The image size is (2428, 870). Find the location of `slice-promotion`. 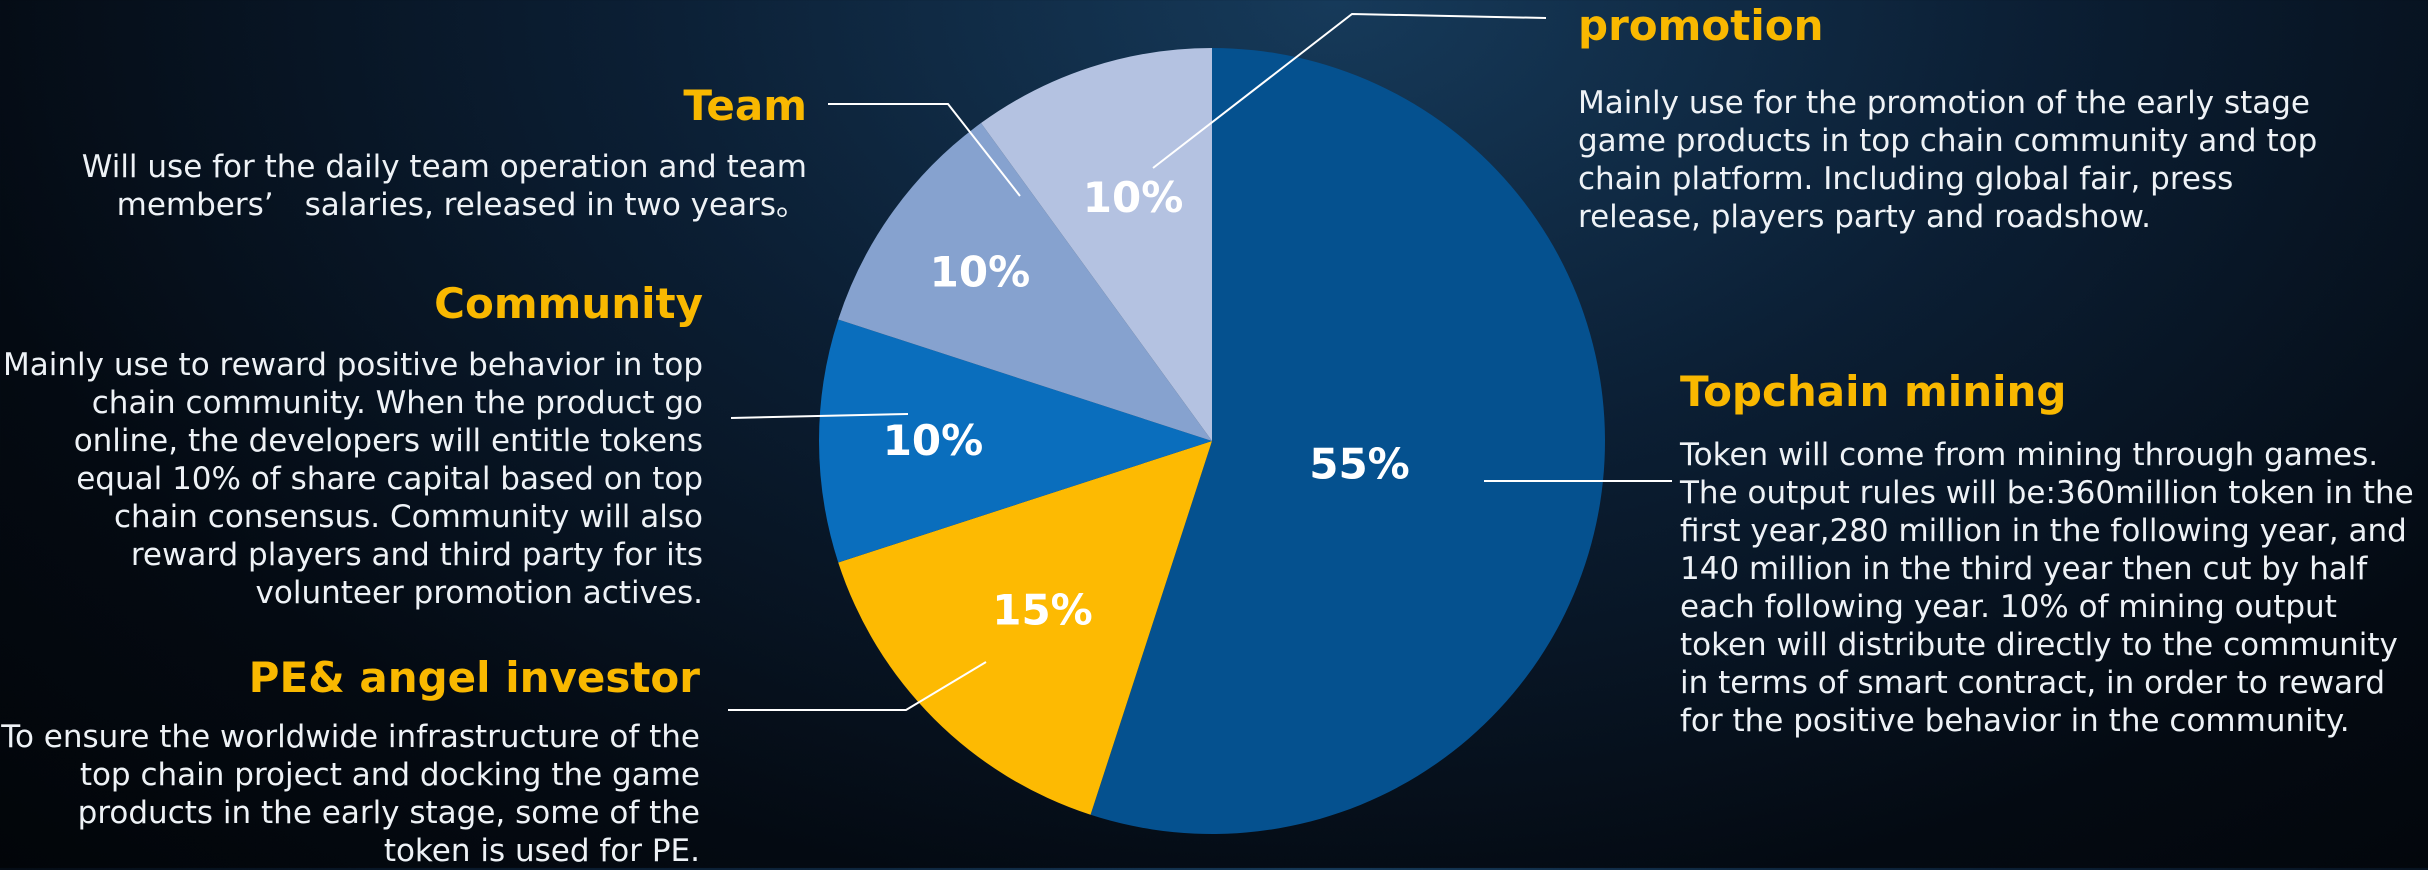

slice-promotion is located at coordinates (1096, 244).